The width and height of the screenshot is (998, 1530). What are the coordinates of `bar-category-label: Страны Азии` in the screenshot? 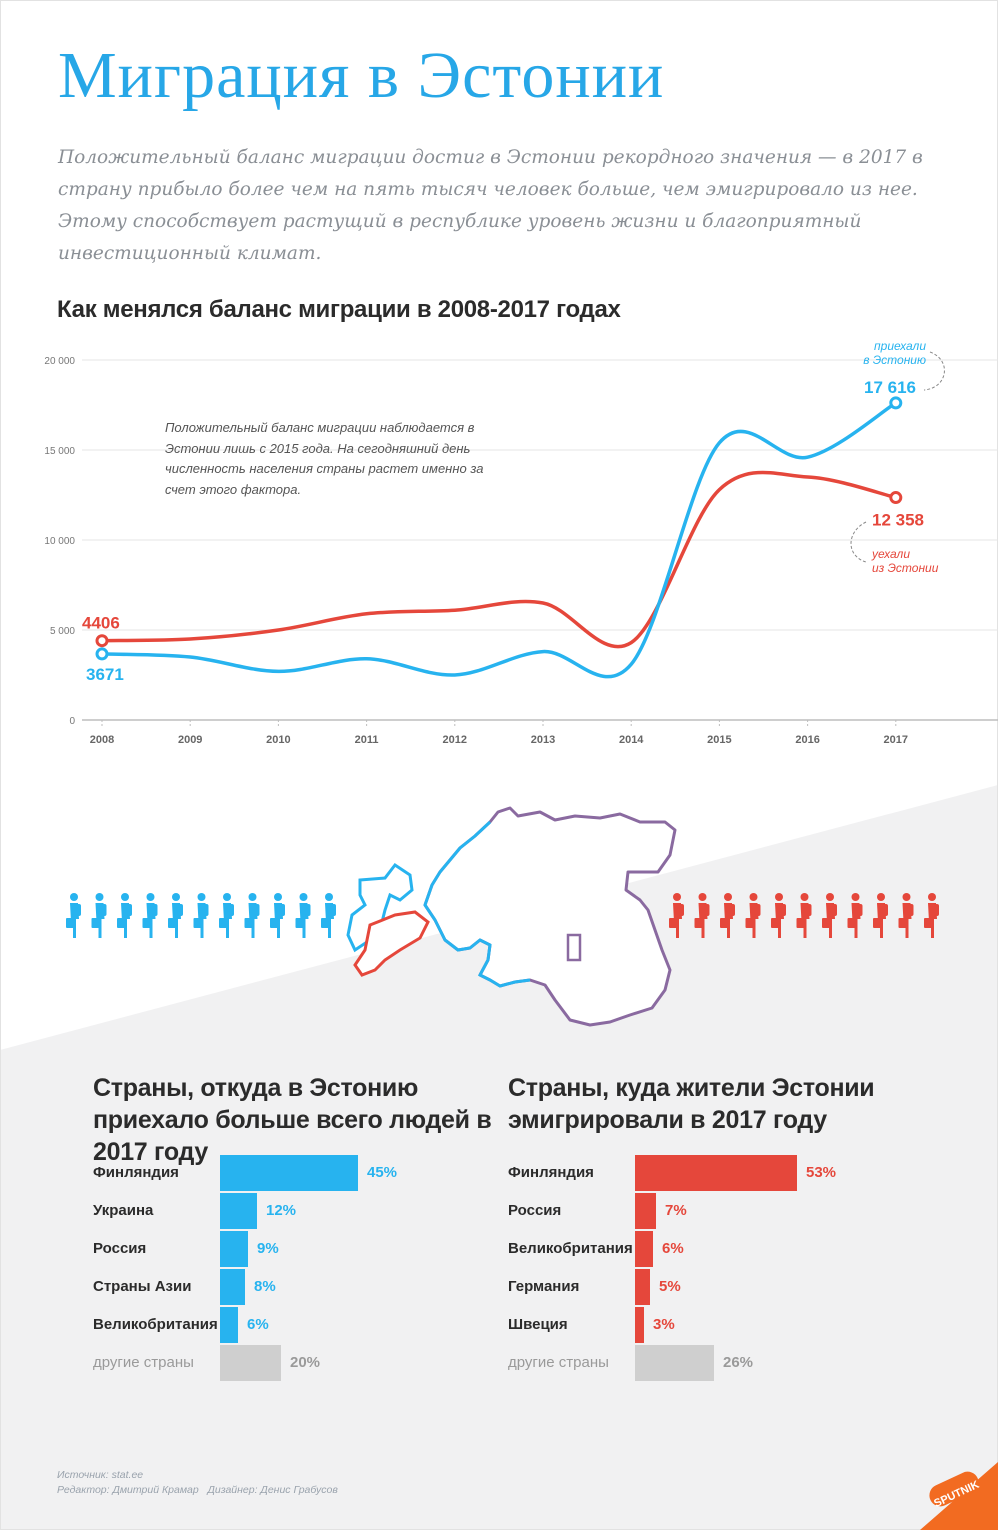 It's located at (142, 1286).